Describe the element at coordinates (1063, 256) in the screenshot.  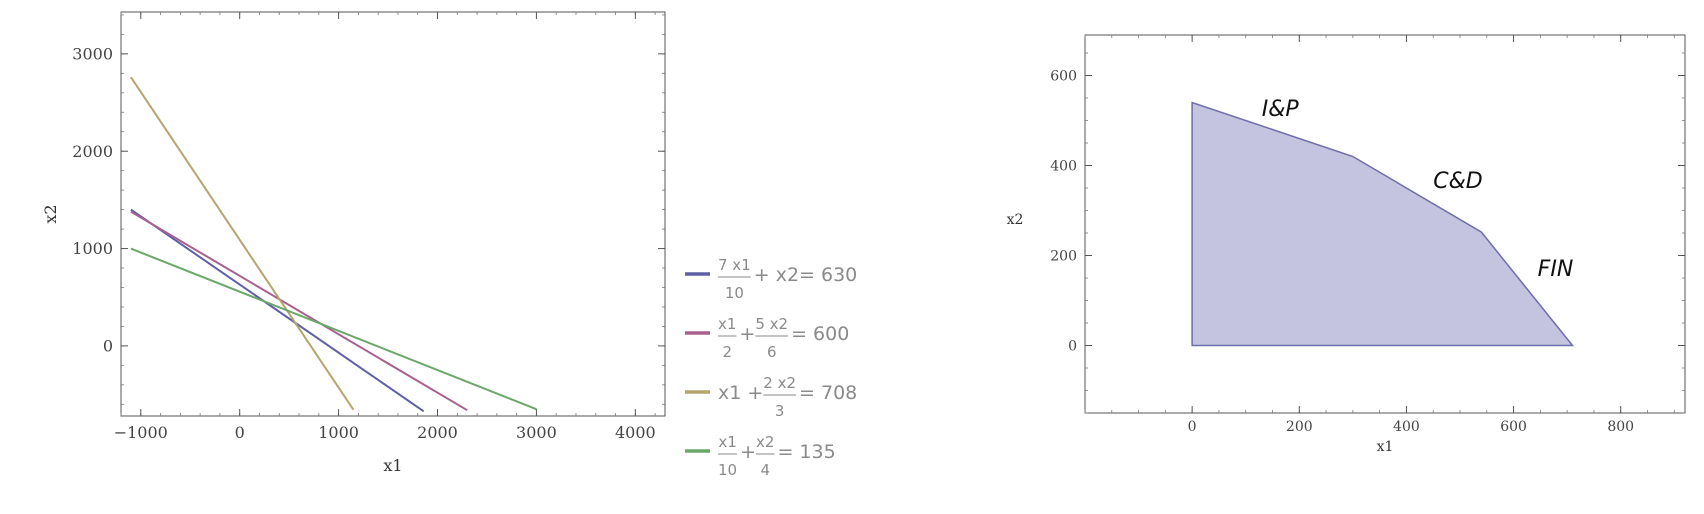
I see `y-tick-label: 200` at that location.